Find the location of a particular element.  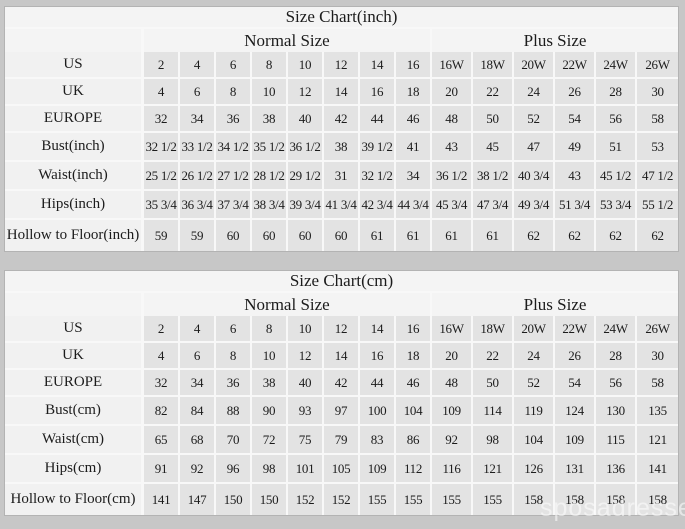

size-value-cell: 75 is located at coordinates (306, 440).